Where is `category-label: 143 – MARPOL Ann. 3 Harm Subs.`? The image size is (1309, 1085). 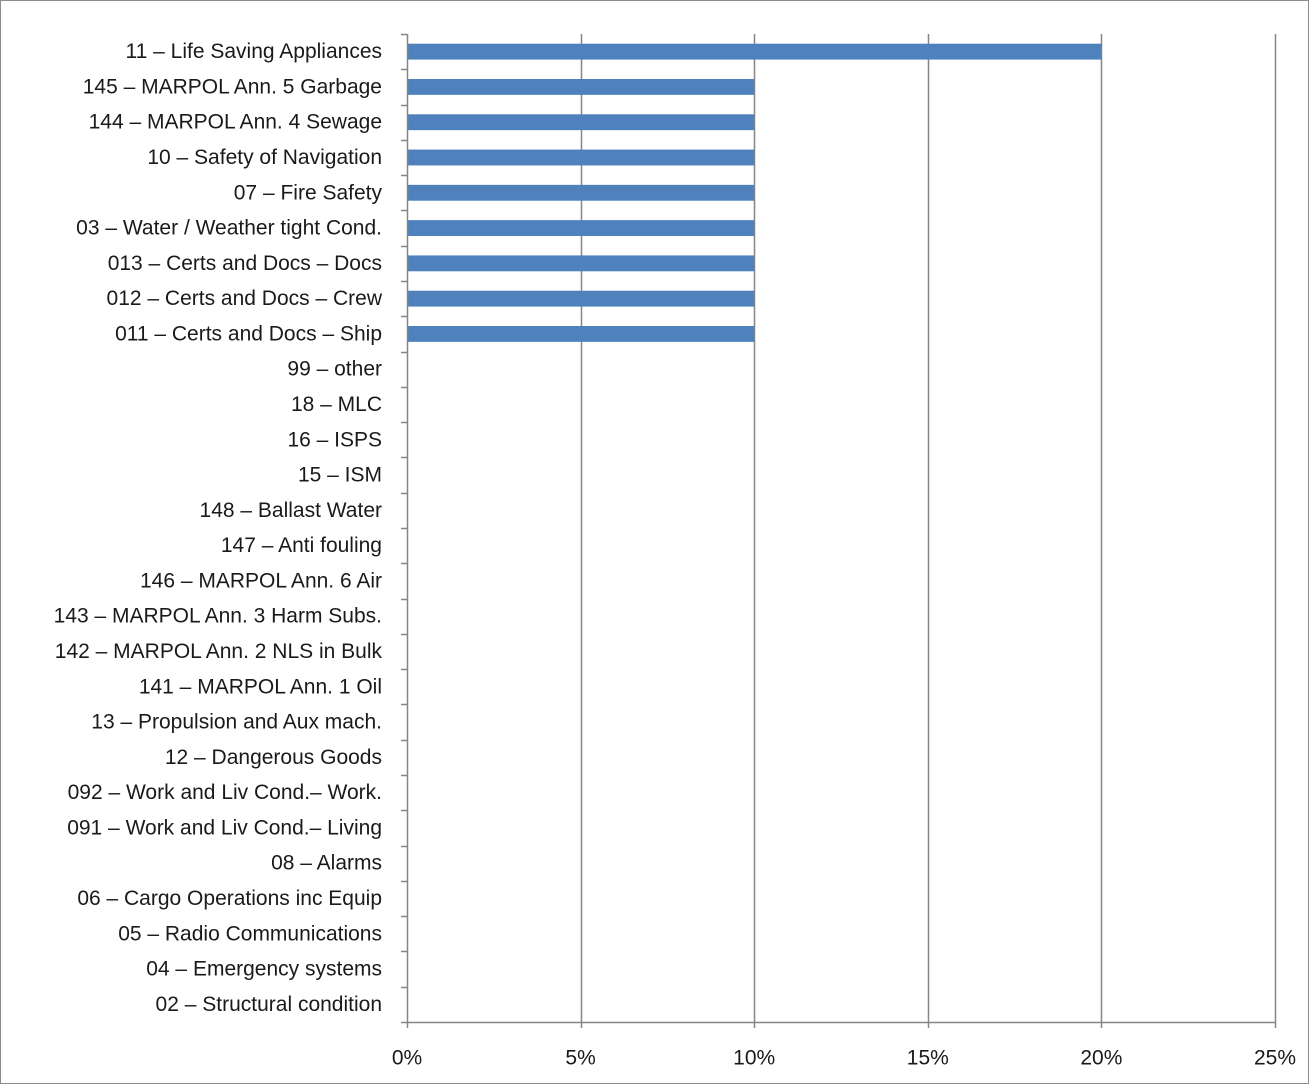
category-label: 143 – MARPOL Ann. 3 Harm Subs. is located at coordinates (218, 616).